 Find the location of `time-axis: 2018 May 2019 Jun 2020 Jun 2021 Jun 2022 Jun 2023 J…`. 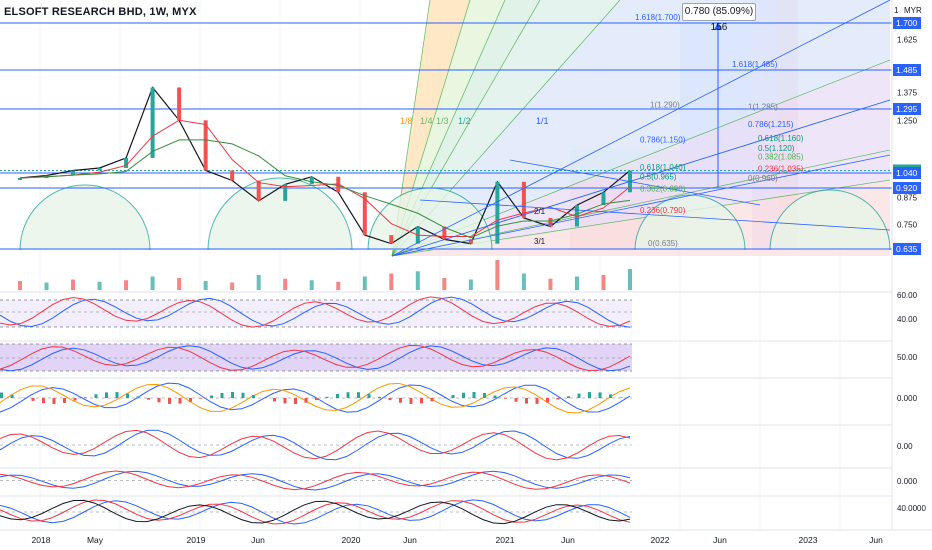

time-axis: 2018 May 2019 Jun 2020 Jun 2021 Jun 2022 Jun 2023 J… is located at coordinates (466, 537).